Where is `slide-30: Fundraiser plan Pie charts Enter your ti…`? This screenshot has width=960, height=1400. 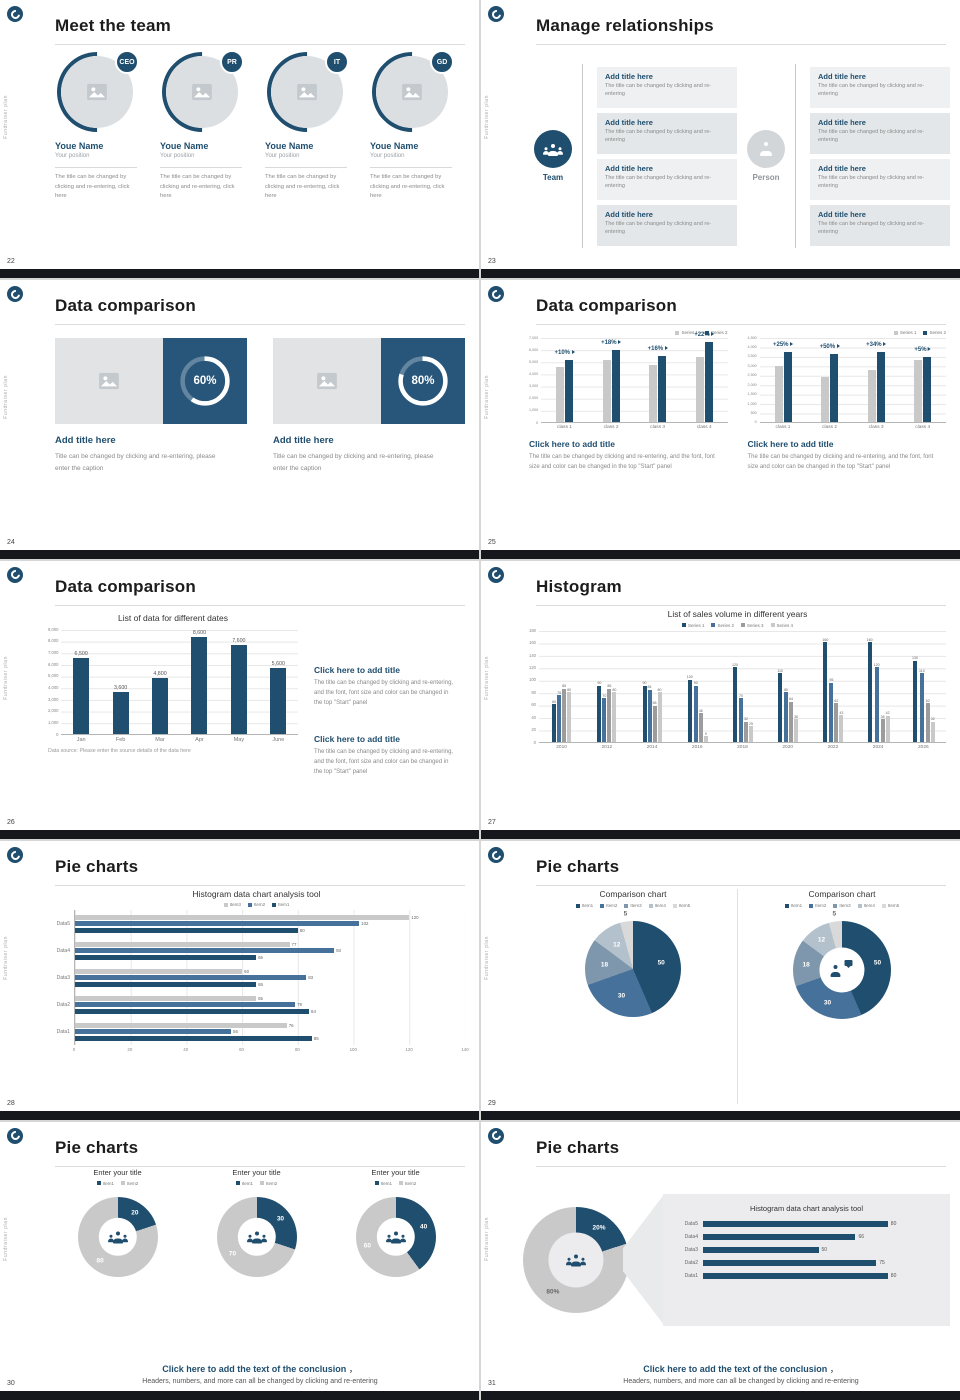
slide-30: Fundraiser plan Pie charts Enter your ti… is located at coordinates (239, 1260).